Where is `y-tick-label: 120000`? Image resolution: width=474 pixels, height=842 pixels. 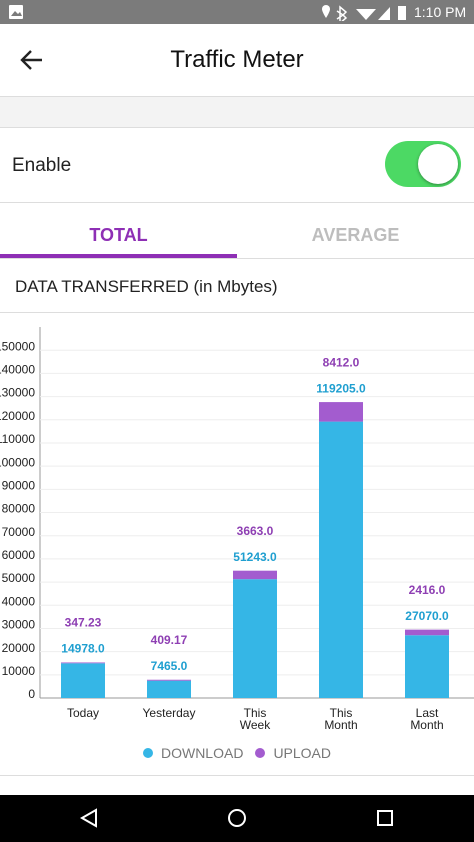
y-tick-label: 120000 is located at coordinates (17, 416).